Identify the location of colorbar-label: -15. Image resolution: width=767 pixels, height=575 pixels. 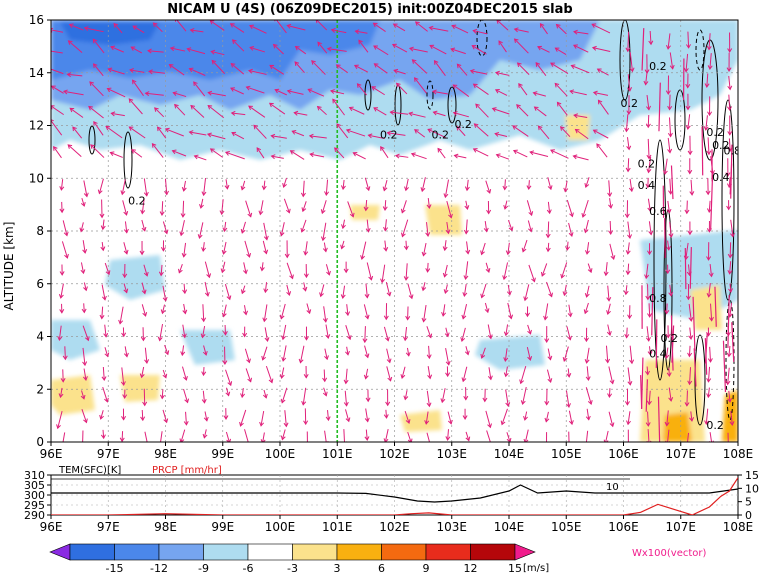
(115, 568).